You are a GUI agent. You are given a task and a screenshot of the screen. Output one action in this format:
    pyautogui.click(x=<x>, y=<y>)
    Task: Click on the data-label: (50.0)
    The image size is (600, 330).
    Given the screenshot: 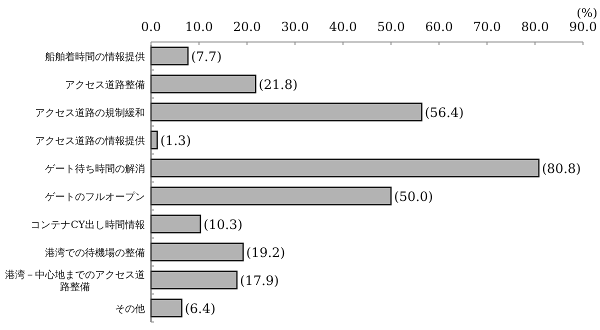 What is the action you would take?
    pyautogui.click(x=414, y=197)
    